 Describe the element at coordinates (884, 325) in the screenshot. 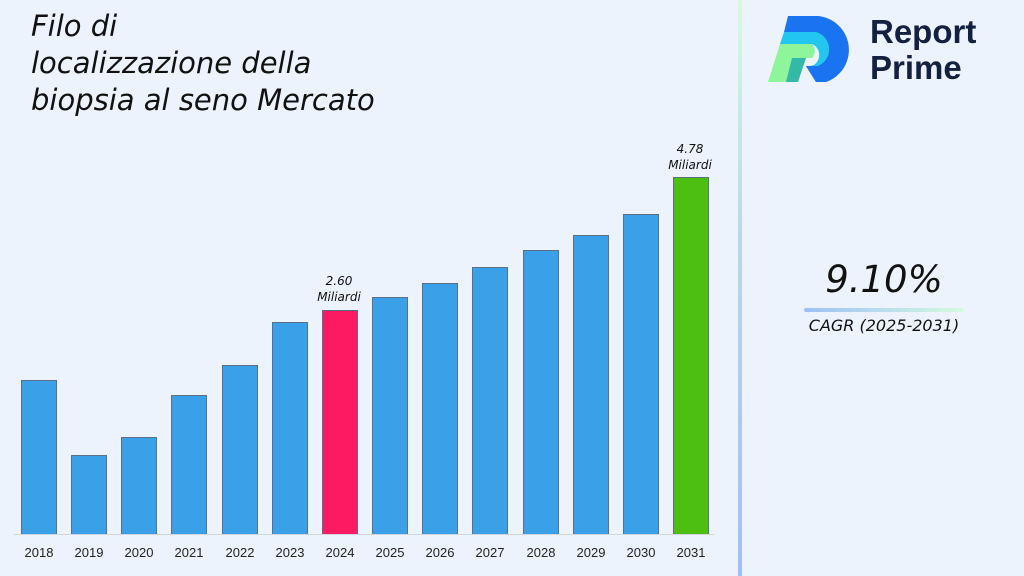

I see `cagr-label: CAGR (2025-2031)` at that location.